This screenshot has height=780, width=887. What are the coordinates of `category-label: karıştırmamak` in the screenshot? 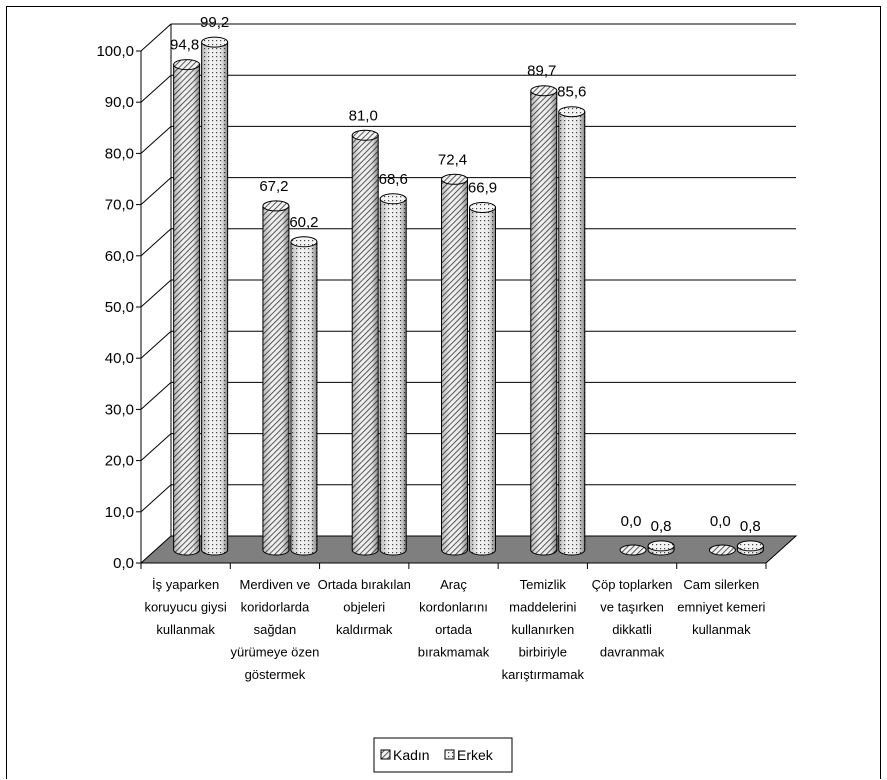 It's located at (543, 674).